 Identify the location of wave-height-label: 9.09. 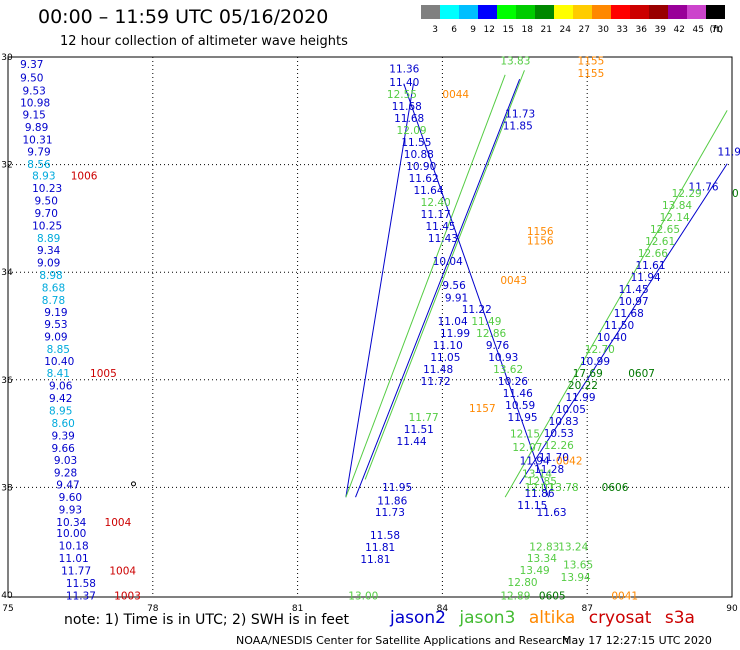
(48, 263).